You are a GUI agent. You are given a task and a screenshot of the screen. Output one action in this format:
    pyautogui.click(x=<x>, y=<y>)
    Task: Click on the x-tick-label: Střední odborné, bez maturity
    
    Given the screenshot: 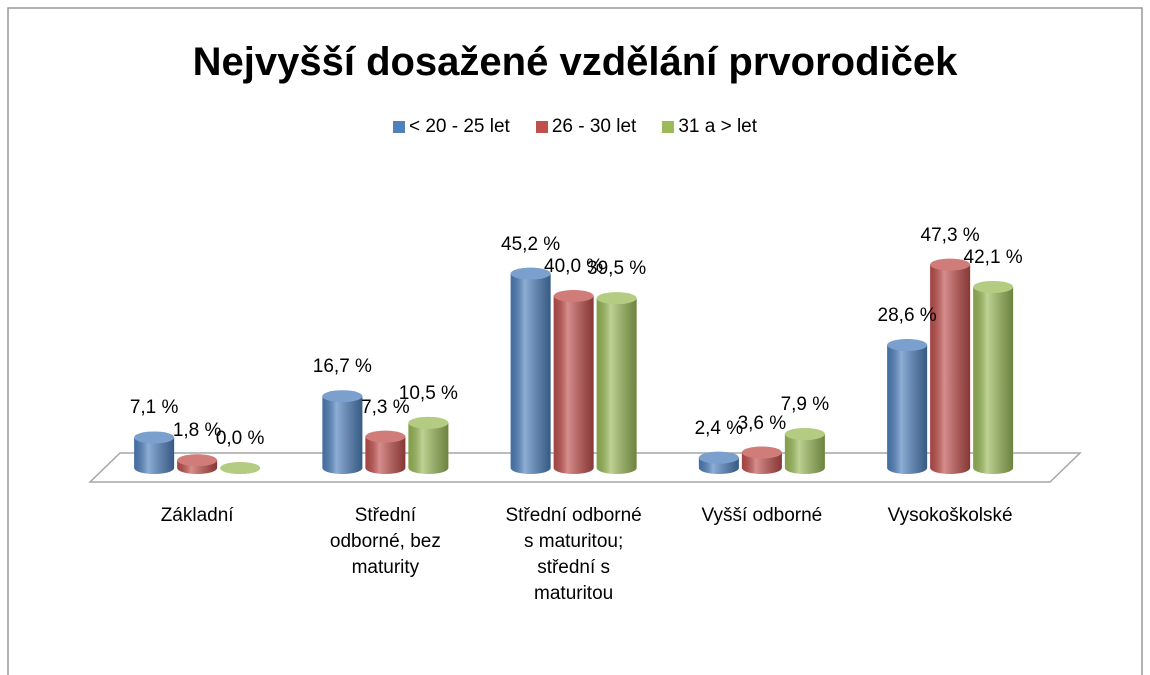 What is the action you would take?
    pyautogui.click(x=385, y=541)
    